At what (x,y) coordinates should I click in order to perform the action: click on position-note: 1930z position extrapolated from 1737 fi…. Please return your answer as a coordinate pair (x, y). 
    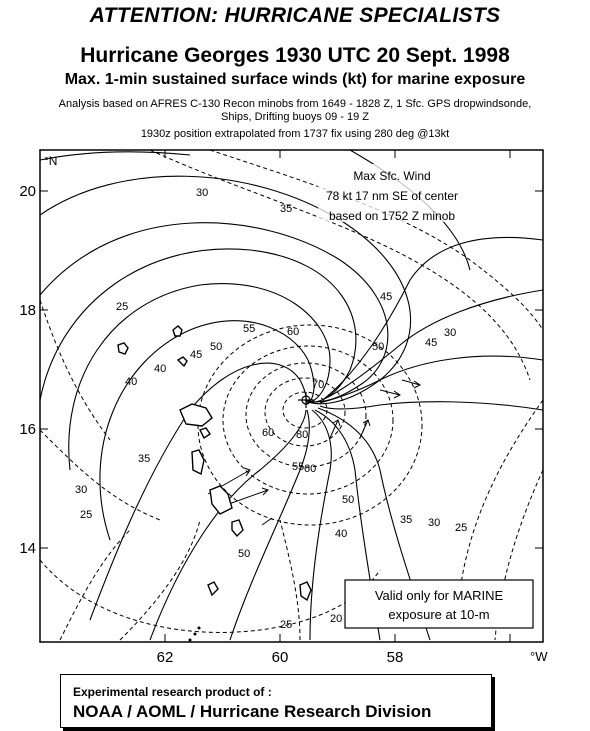
    Looking at the image, I should click on (295, 134).